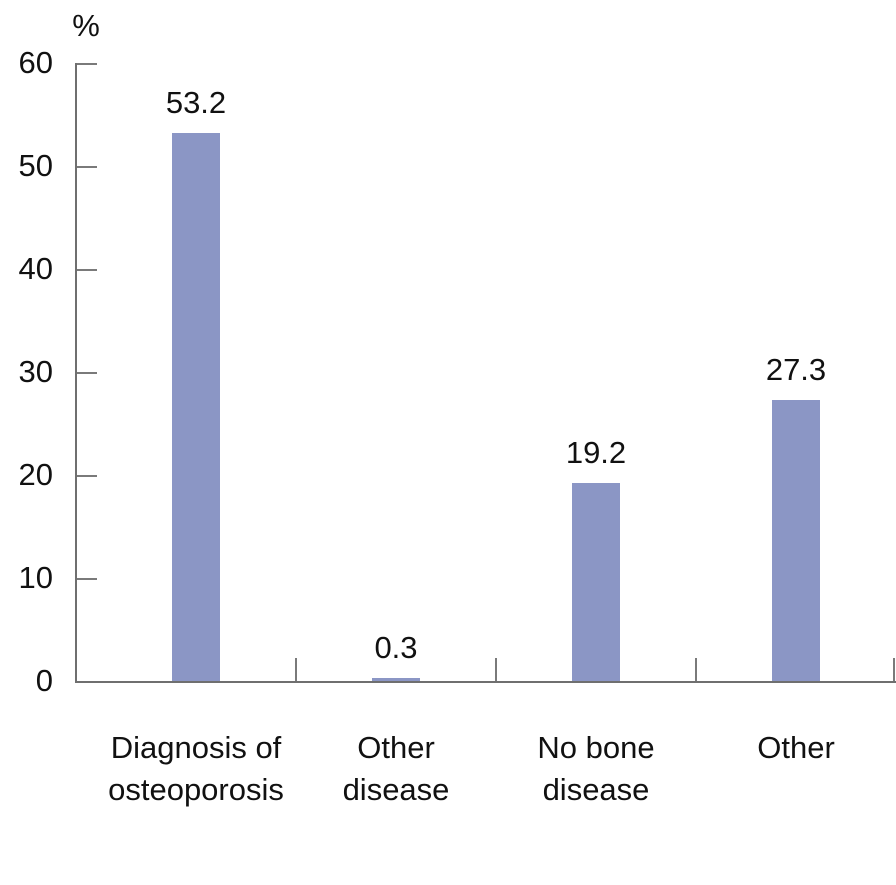 The width and height of the screenshot is (896, 885). Describe the element at coordinates (196, 789) in the screenshot. I see `category-label-line: osteoporosis` at that location.